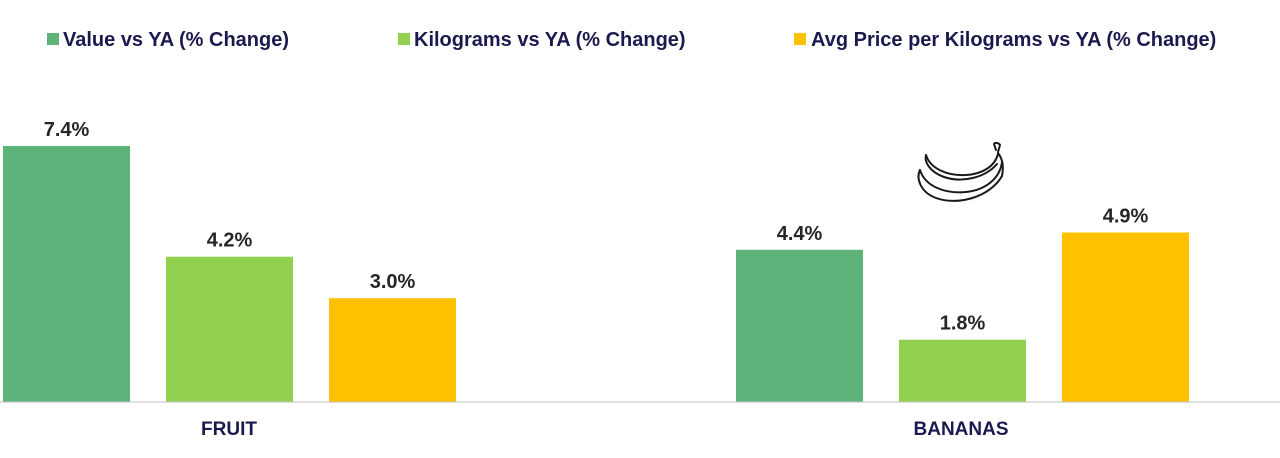 The image size is (1280, 458). What do you see at coordinates (799, 325) in the screenshot?
I see `bar-bananas-value` at bounding box center [799, 325].